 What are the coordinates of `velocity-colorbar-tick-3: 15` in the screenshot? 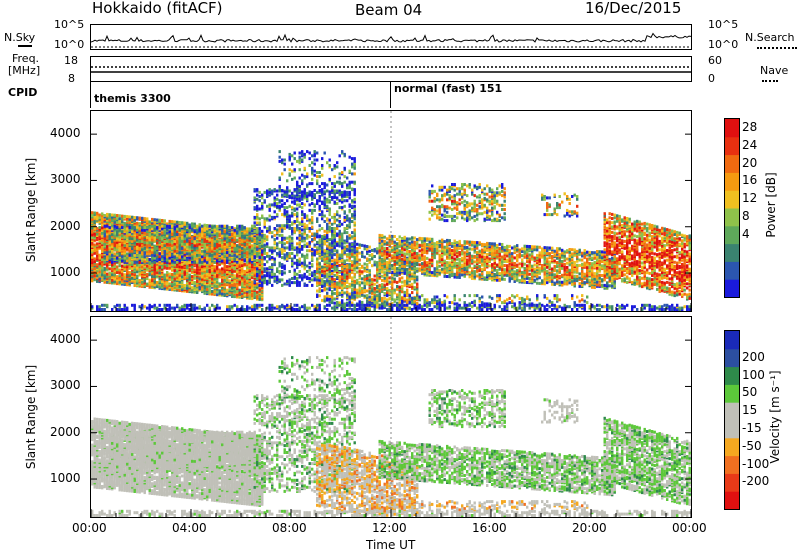 It's located at (750, 410).